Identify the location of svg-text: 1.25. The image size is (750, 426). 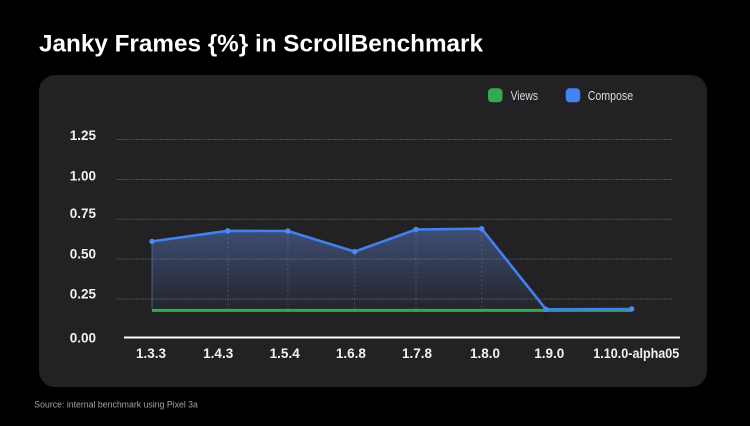
(83, 135).